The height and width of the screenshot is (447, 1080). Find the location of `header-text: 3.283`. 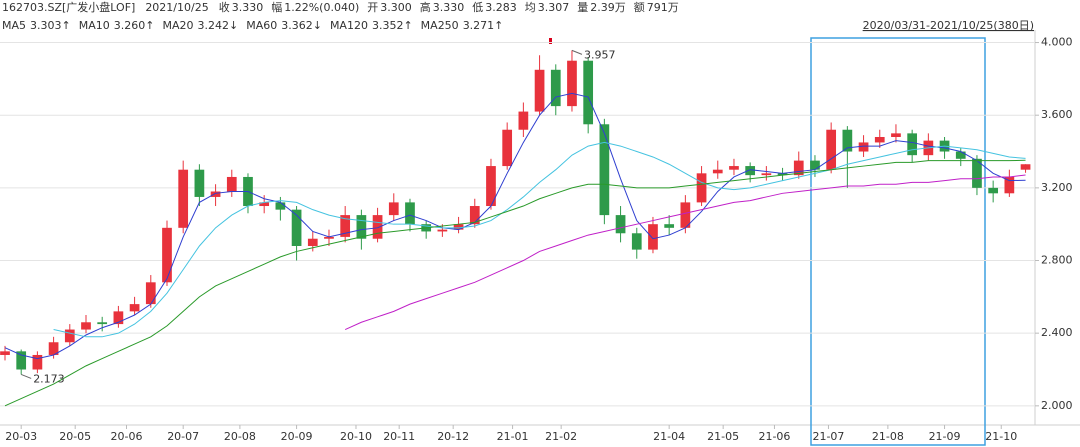

header-text: 3.283 is located at coordinates (501, 7).